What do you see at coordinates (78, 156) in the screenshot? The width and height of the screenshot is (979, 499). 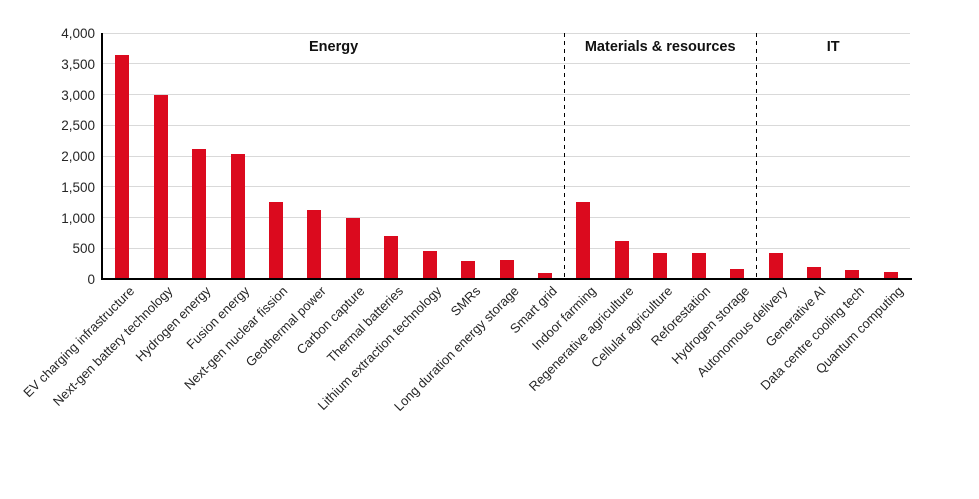 I see `y-tick-label: 2,000` at bounding box center [78, 156].